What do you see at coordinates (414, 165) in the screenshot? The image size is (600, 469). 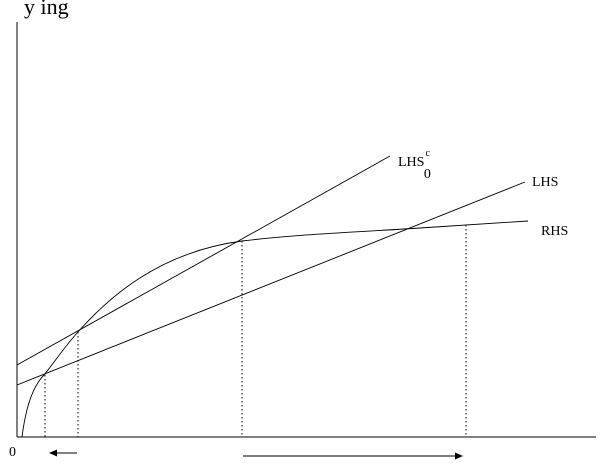 I see `lhs0c-label: LHSc 0` at bounding box center [414, 165].